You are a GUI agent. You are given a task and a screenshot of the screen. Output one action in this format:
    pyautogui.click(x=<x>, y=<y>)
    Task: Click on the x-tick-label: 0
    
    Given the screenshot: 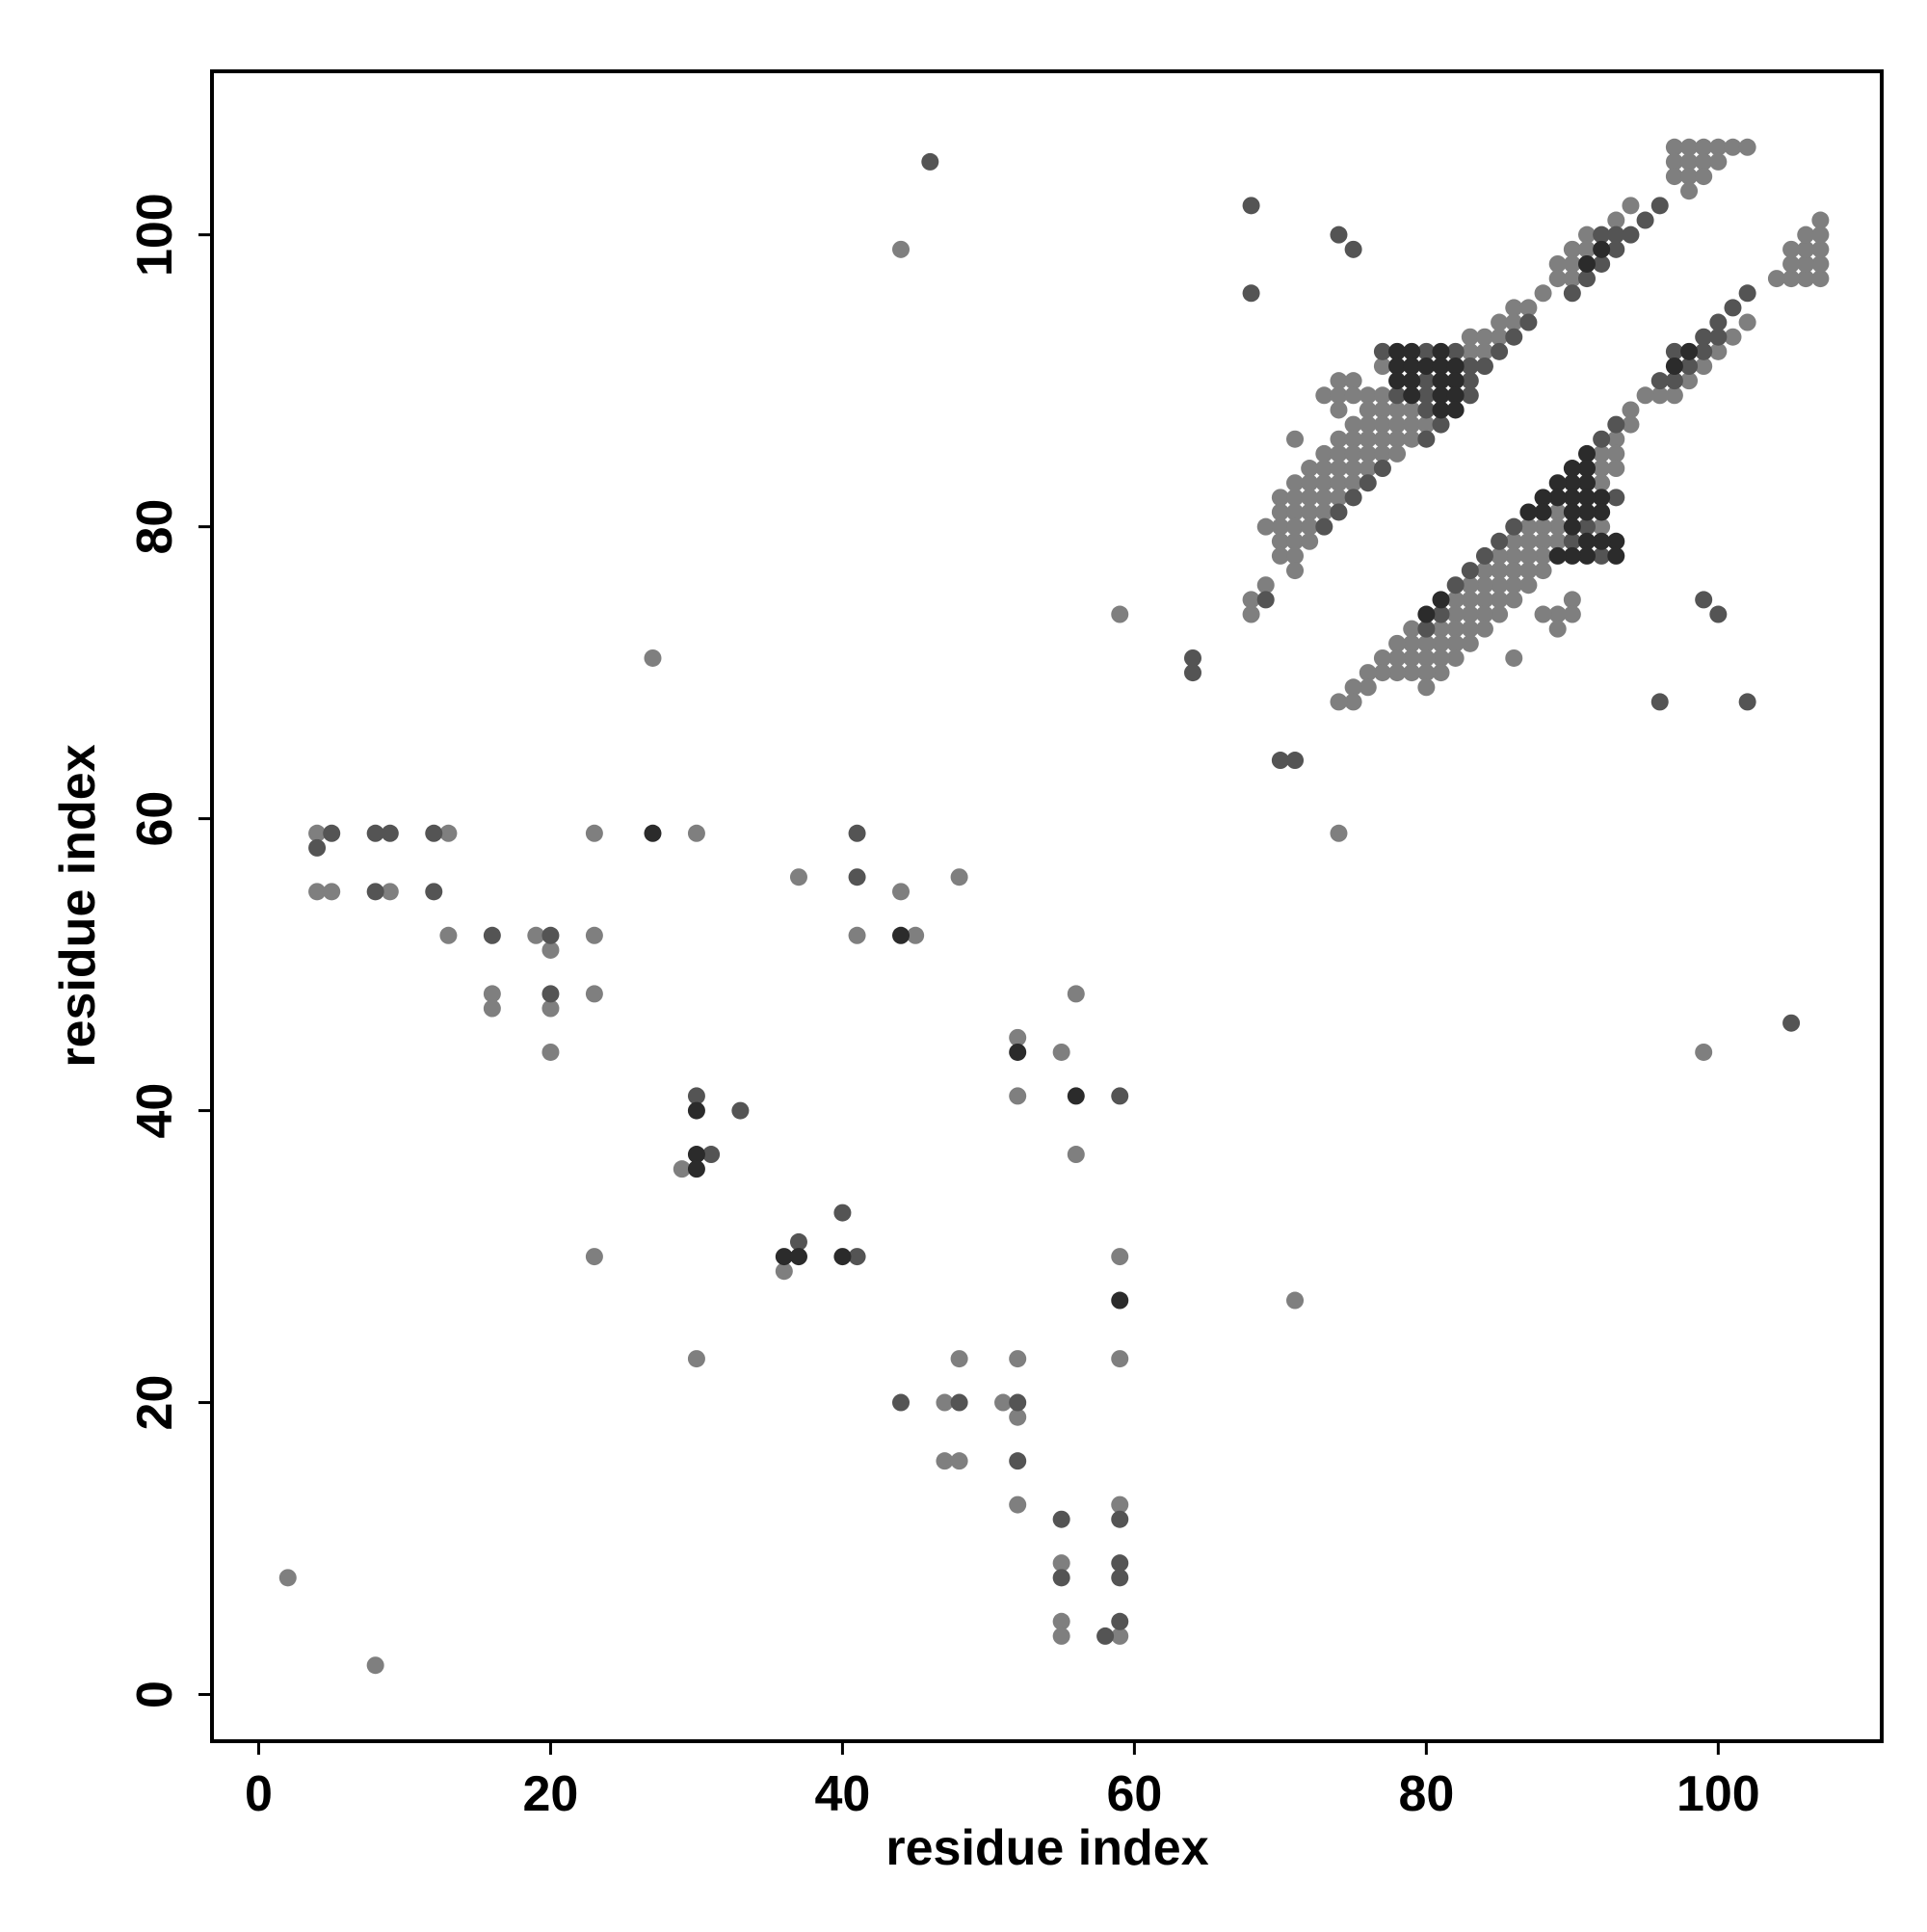 What is the action you would take?
    pyautogui.click(x=259, y=1794)
    